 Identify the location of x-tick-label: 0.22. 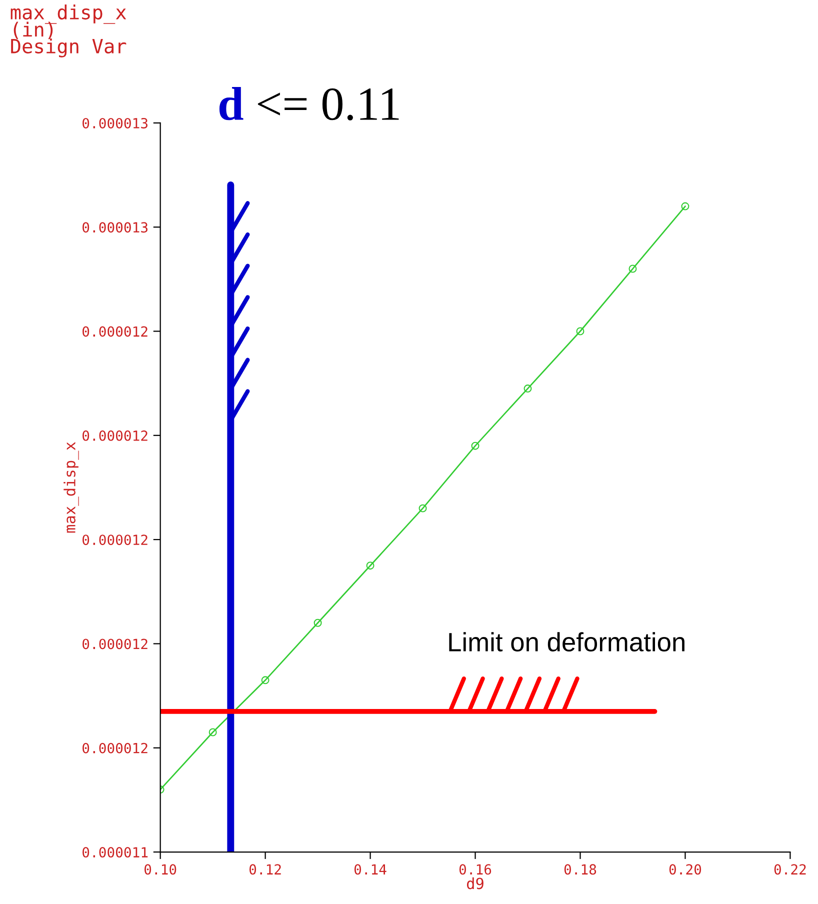
(790, 869).